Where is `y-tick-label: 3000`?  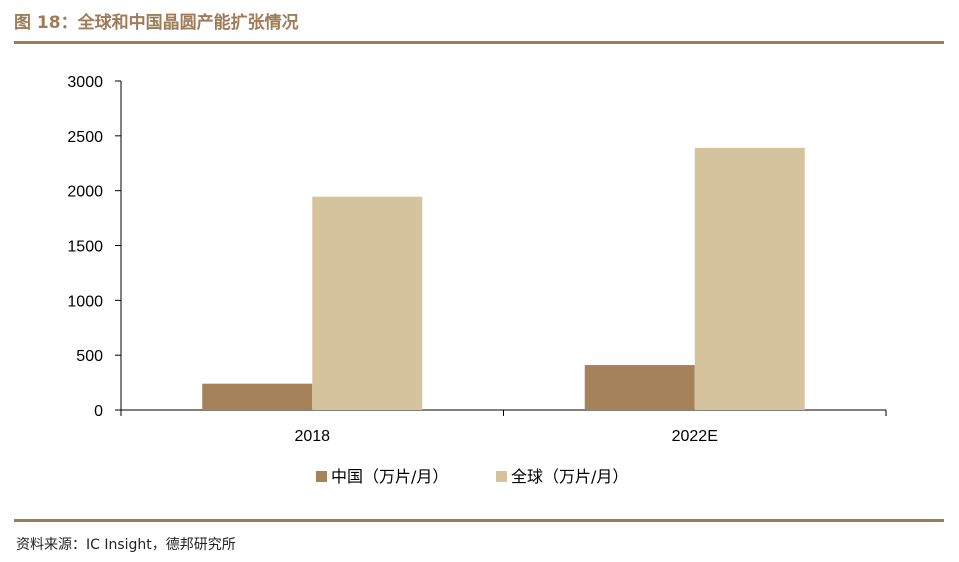
y-tick-label: 3000 is located at coordinates (85, 82).